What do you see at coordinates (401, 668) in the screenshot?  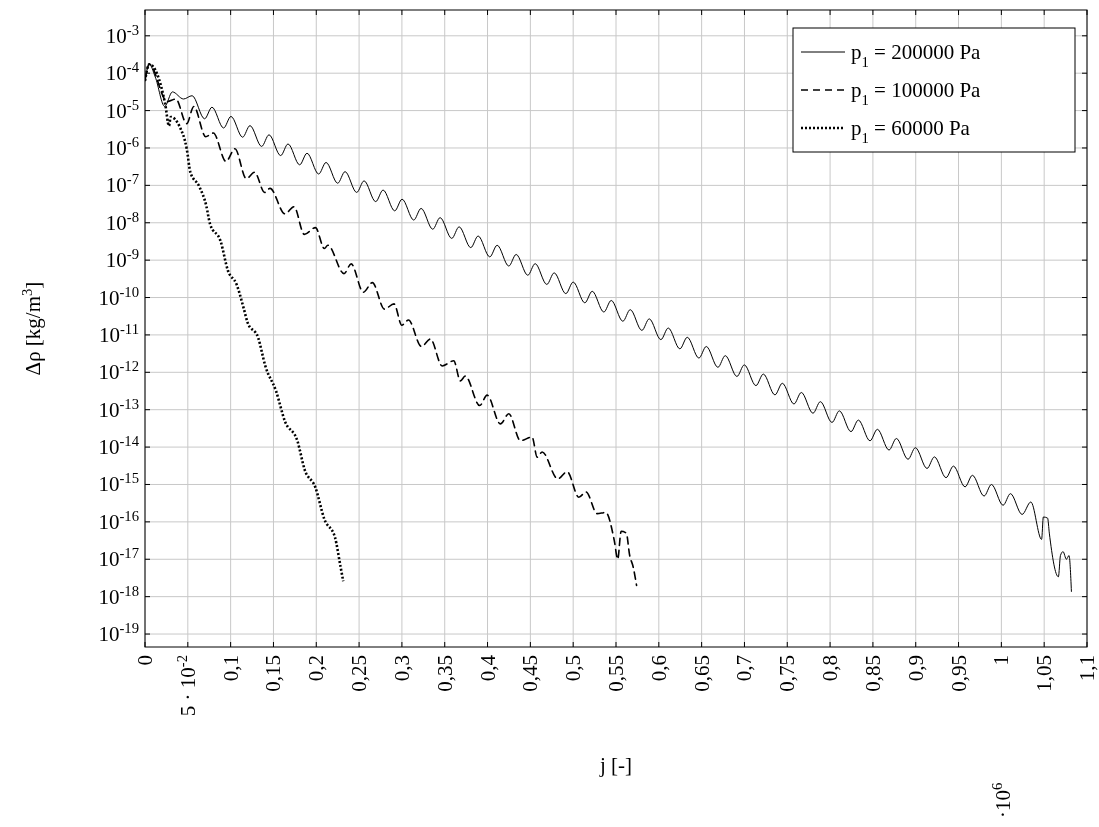 I see `x-tick-label: 0,3` at bounding box center [401, 668].